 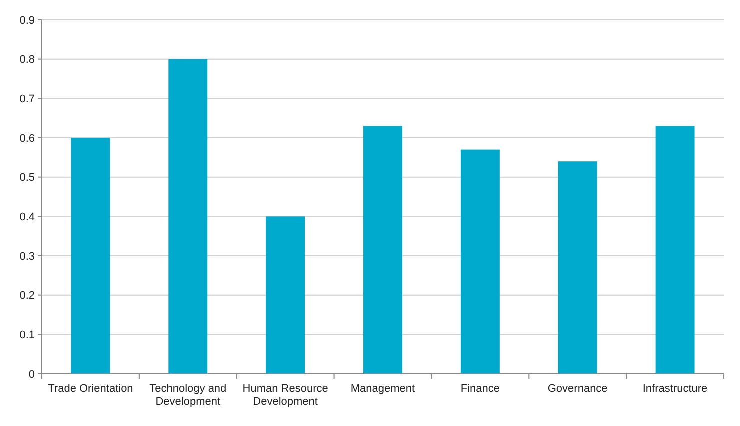 What do you see at coordinates (27, 256) in the screenshot?
I see `y-tick-label: 0.3` at bounding box center [27, 256].